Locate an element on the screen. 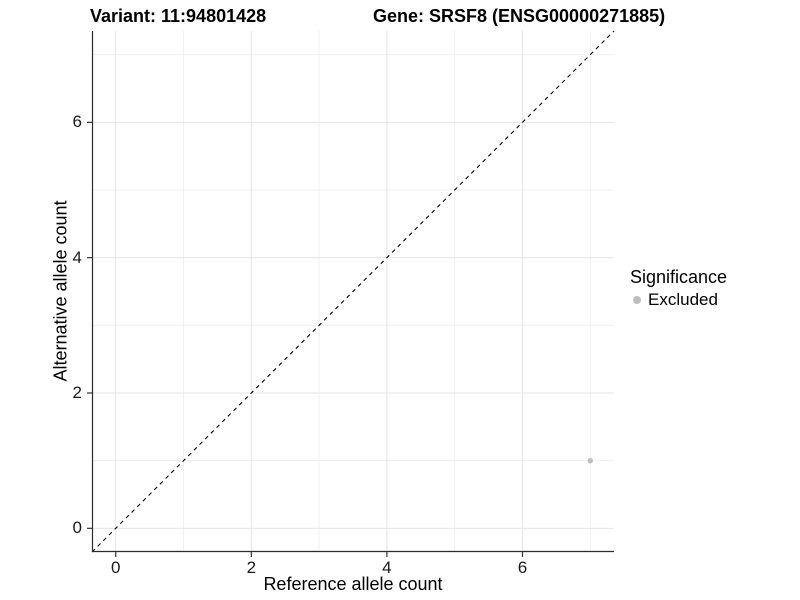 This screenshot has width=800, height=600. legend-item-label: Excluded is located at coordinates (683, 299).